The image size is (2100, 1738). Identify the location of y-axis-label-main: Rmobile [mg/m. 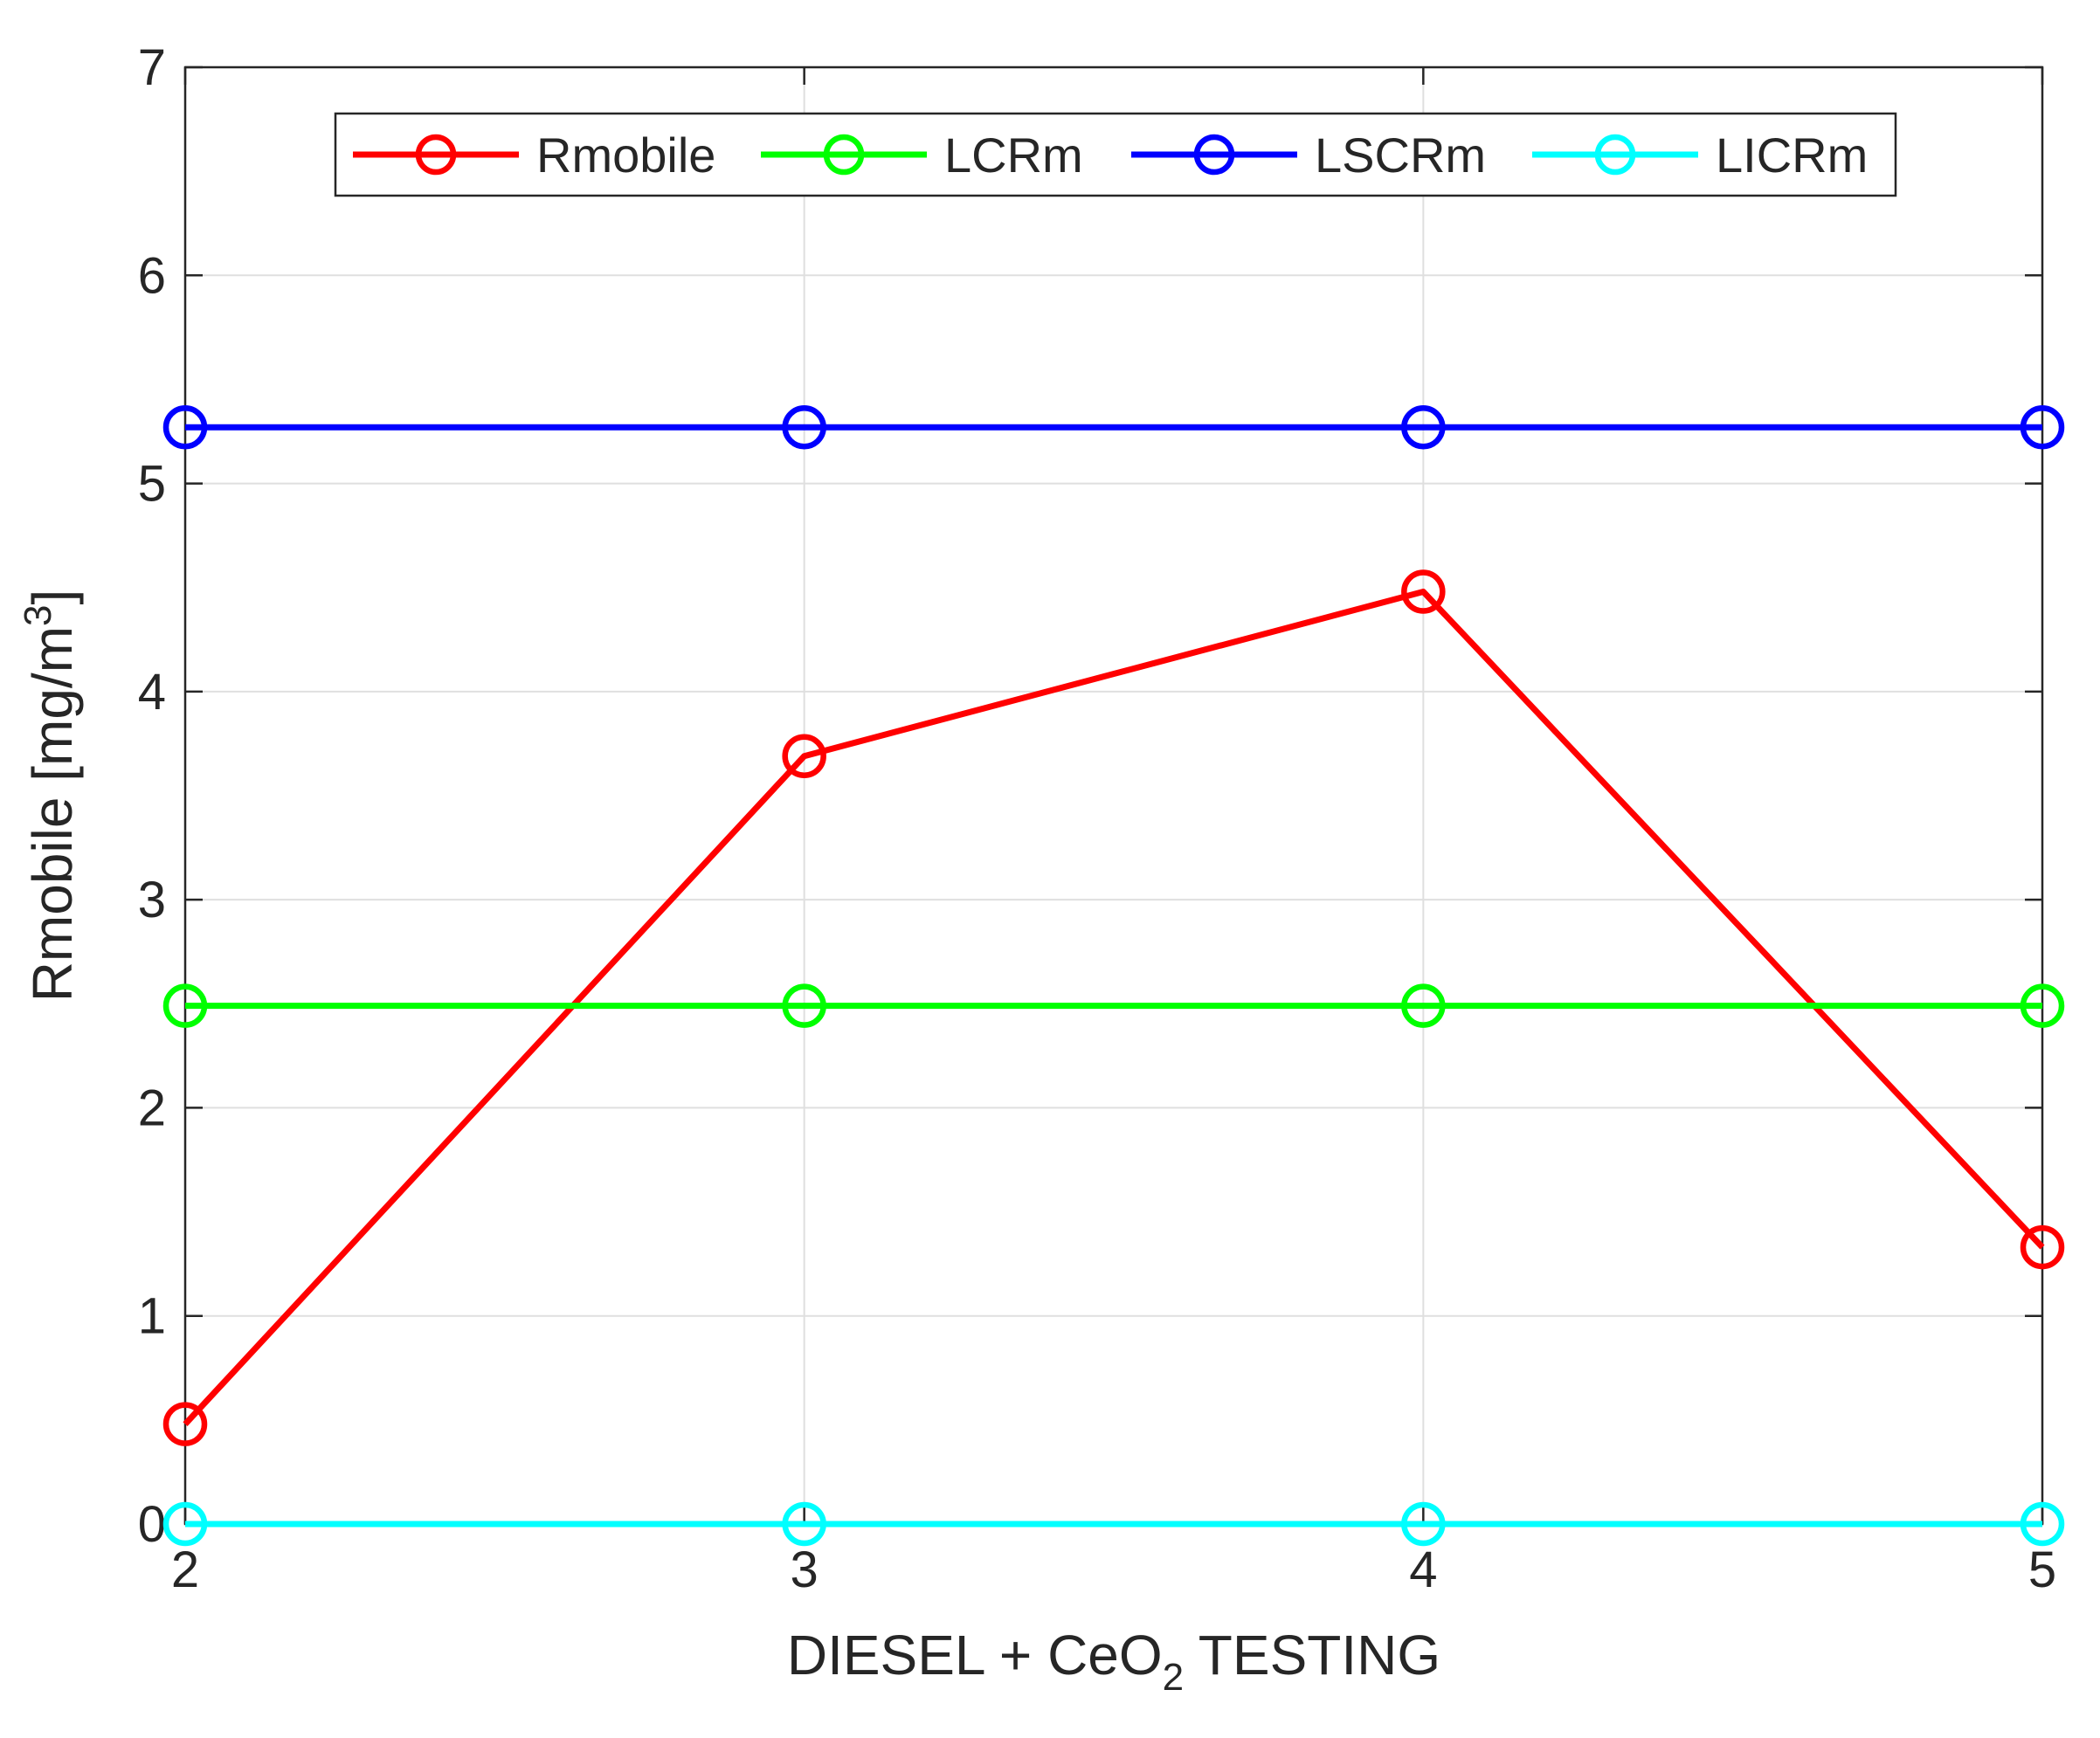
(53, 814).